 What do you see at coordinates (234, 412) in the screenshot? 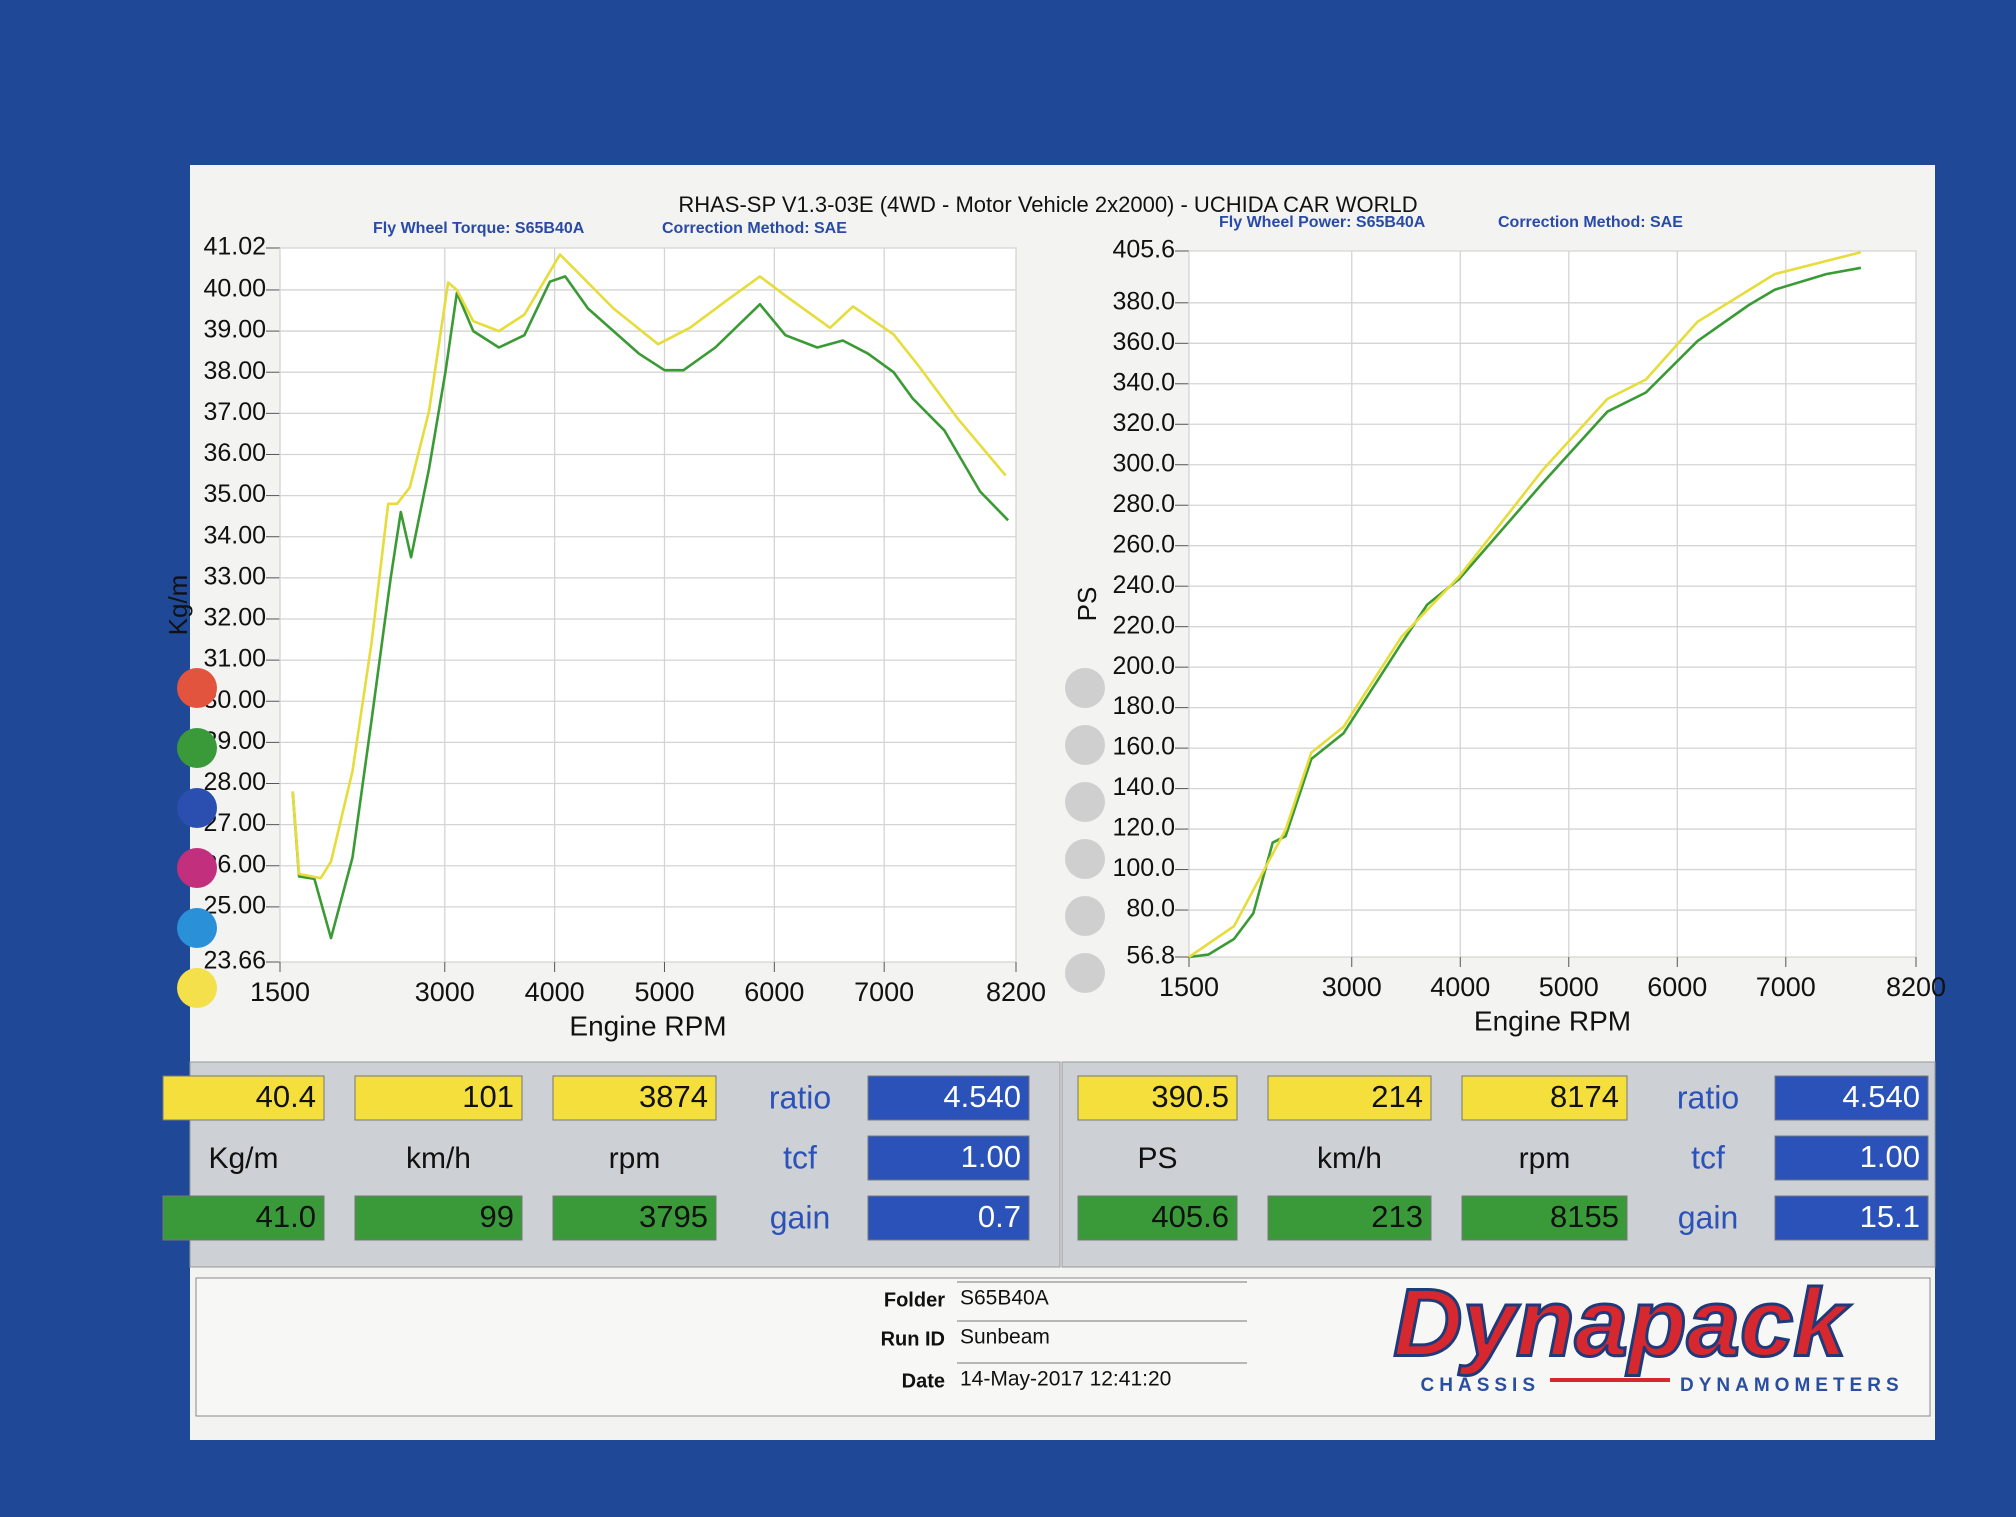
I see `y-tick-label: 37.00` at bounding box center [234, 412].